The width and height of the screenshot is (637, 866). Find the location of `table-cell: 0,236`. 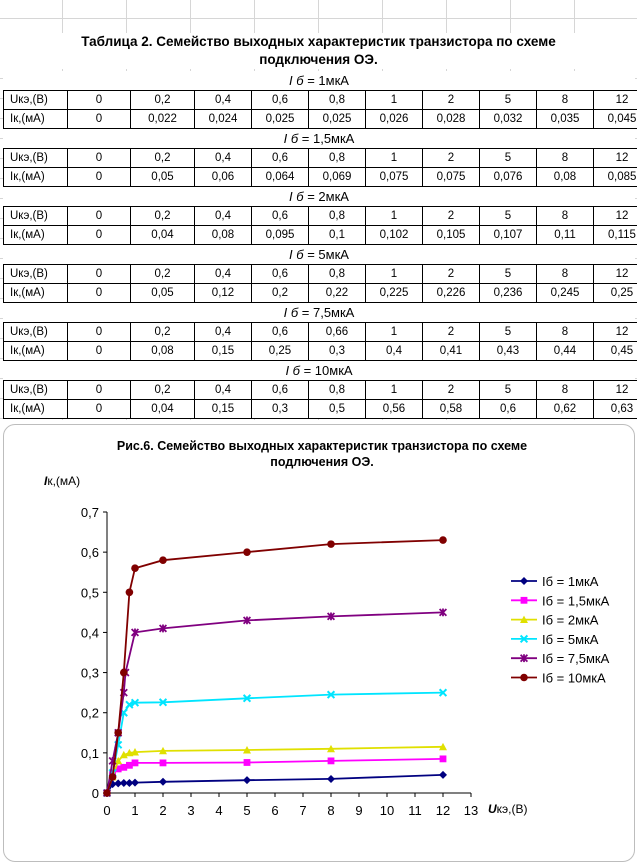

table-cell: 0,236 is located at coordinates (508, 293).